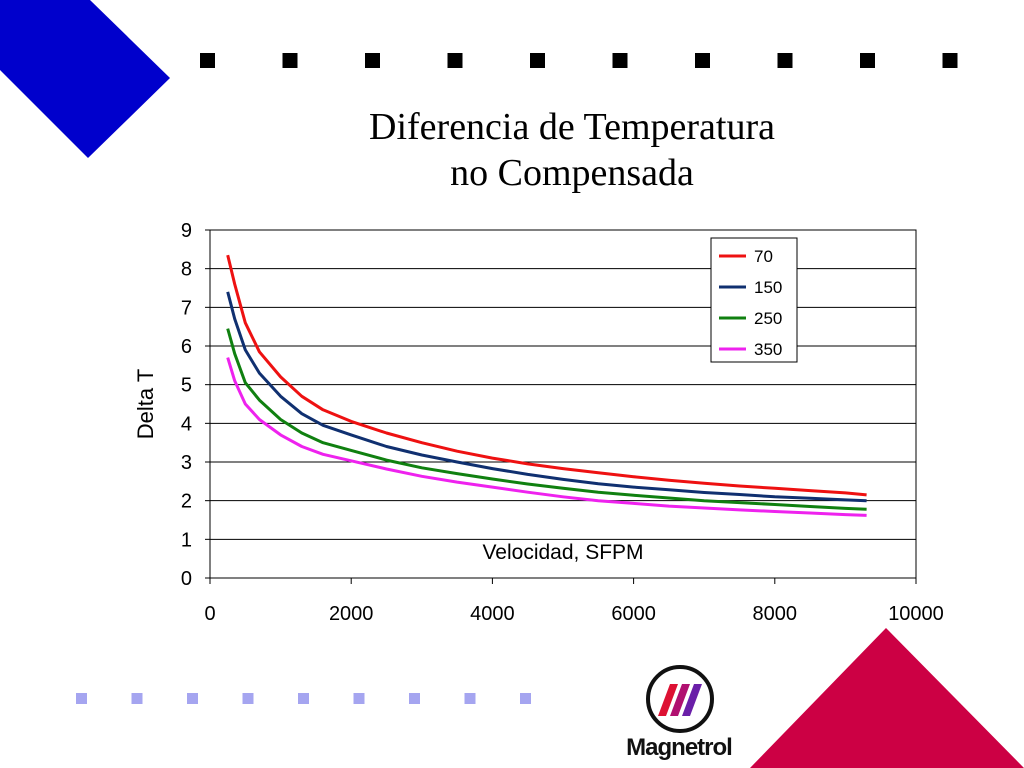  What do you see at coordinates (572, 127) in the screenshot?
I see `slide-title-line-1: Diferencia de Temperatura` at bounding box center [572, 127].